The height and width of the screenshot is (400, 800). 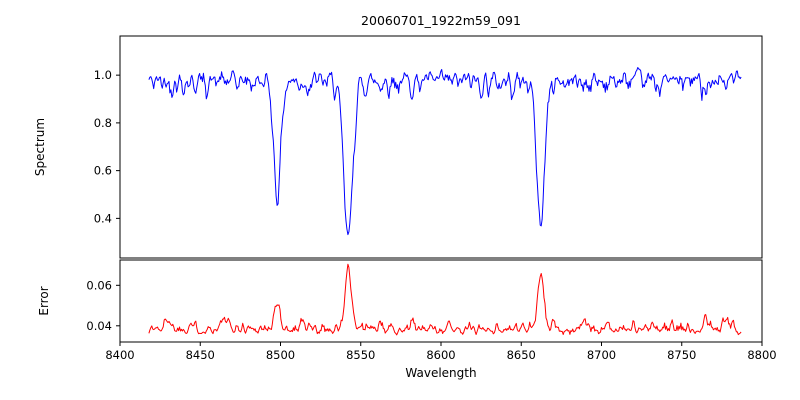 I want to click on x-tick-label: 8600, so click(x=440, y=355).